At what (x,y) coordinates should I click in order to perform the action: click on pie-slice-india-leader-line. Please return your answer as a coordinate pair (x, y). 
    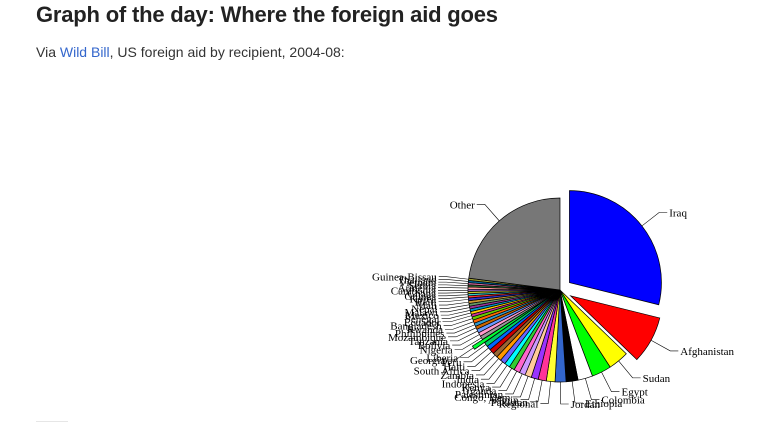
    Looking at the image, I should click on (491, 370).